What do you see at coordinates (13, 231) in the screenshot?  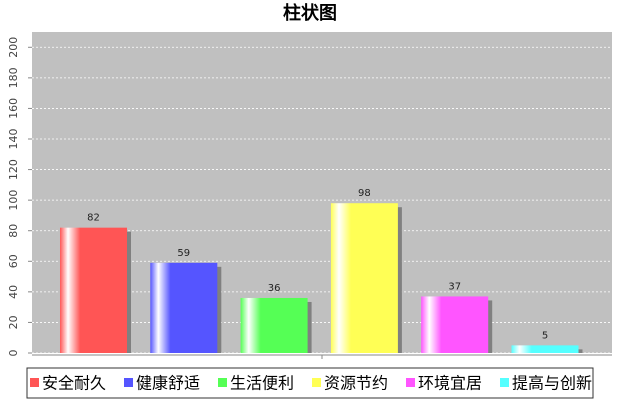 I see `y-tick-label: 80` at bounding box center [13, 231].